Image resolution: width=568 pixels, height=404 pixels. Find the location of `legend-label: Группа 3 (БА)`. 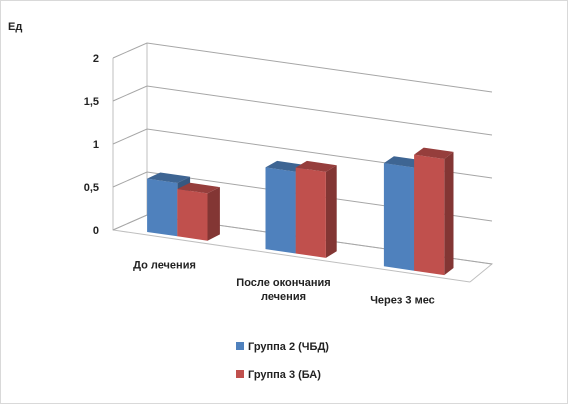

legend-label: Группа 3 (БА) is located at coordinates (284, 375).